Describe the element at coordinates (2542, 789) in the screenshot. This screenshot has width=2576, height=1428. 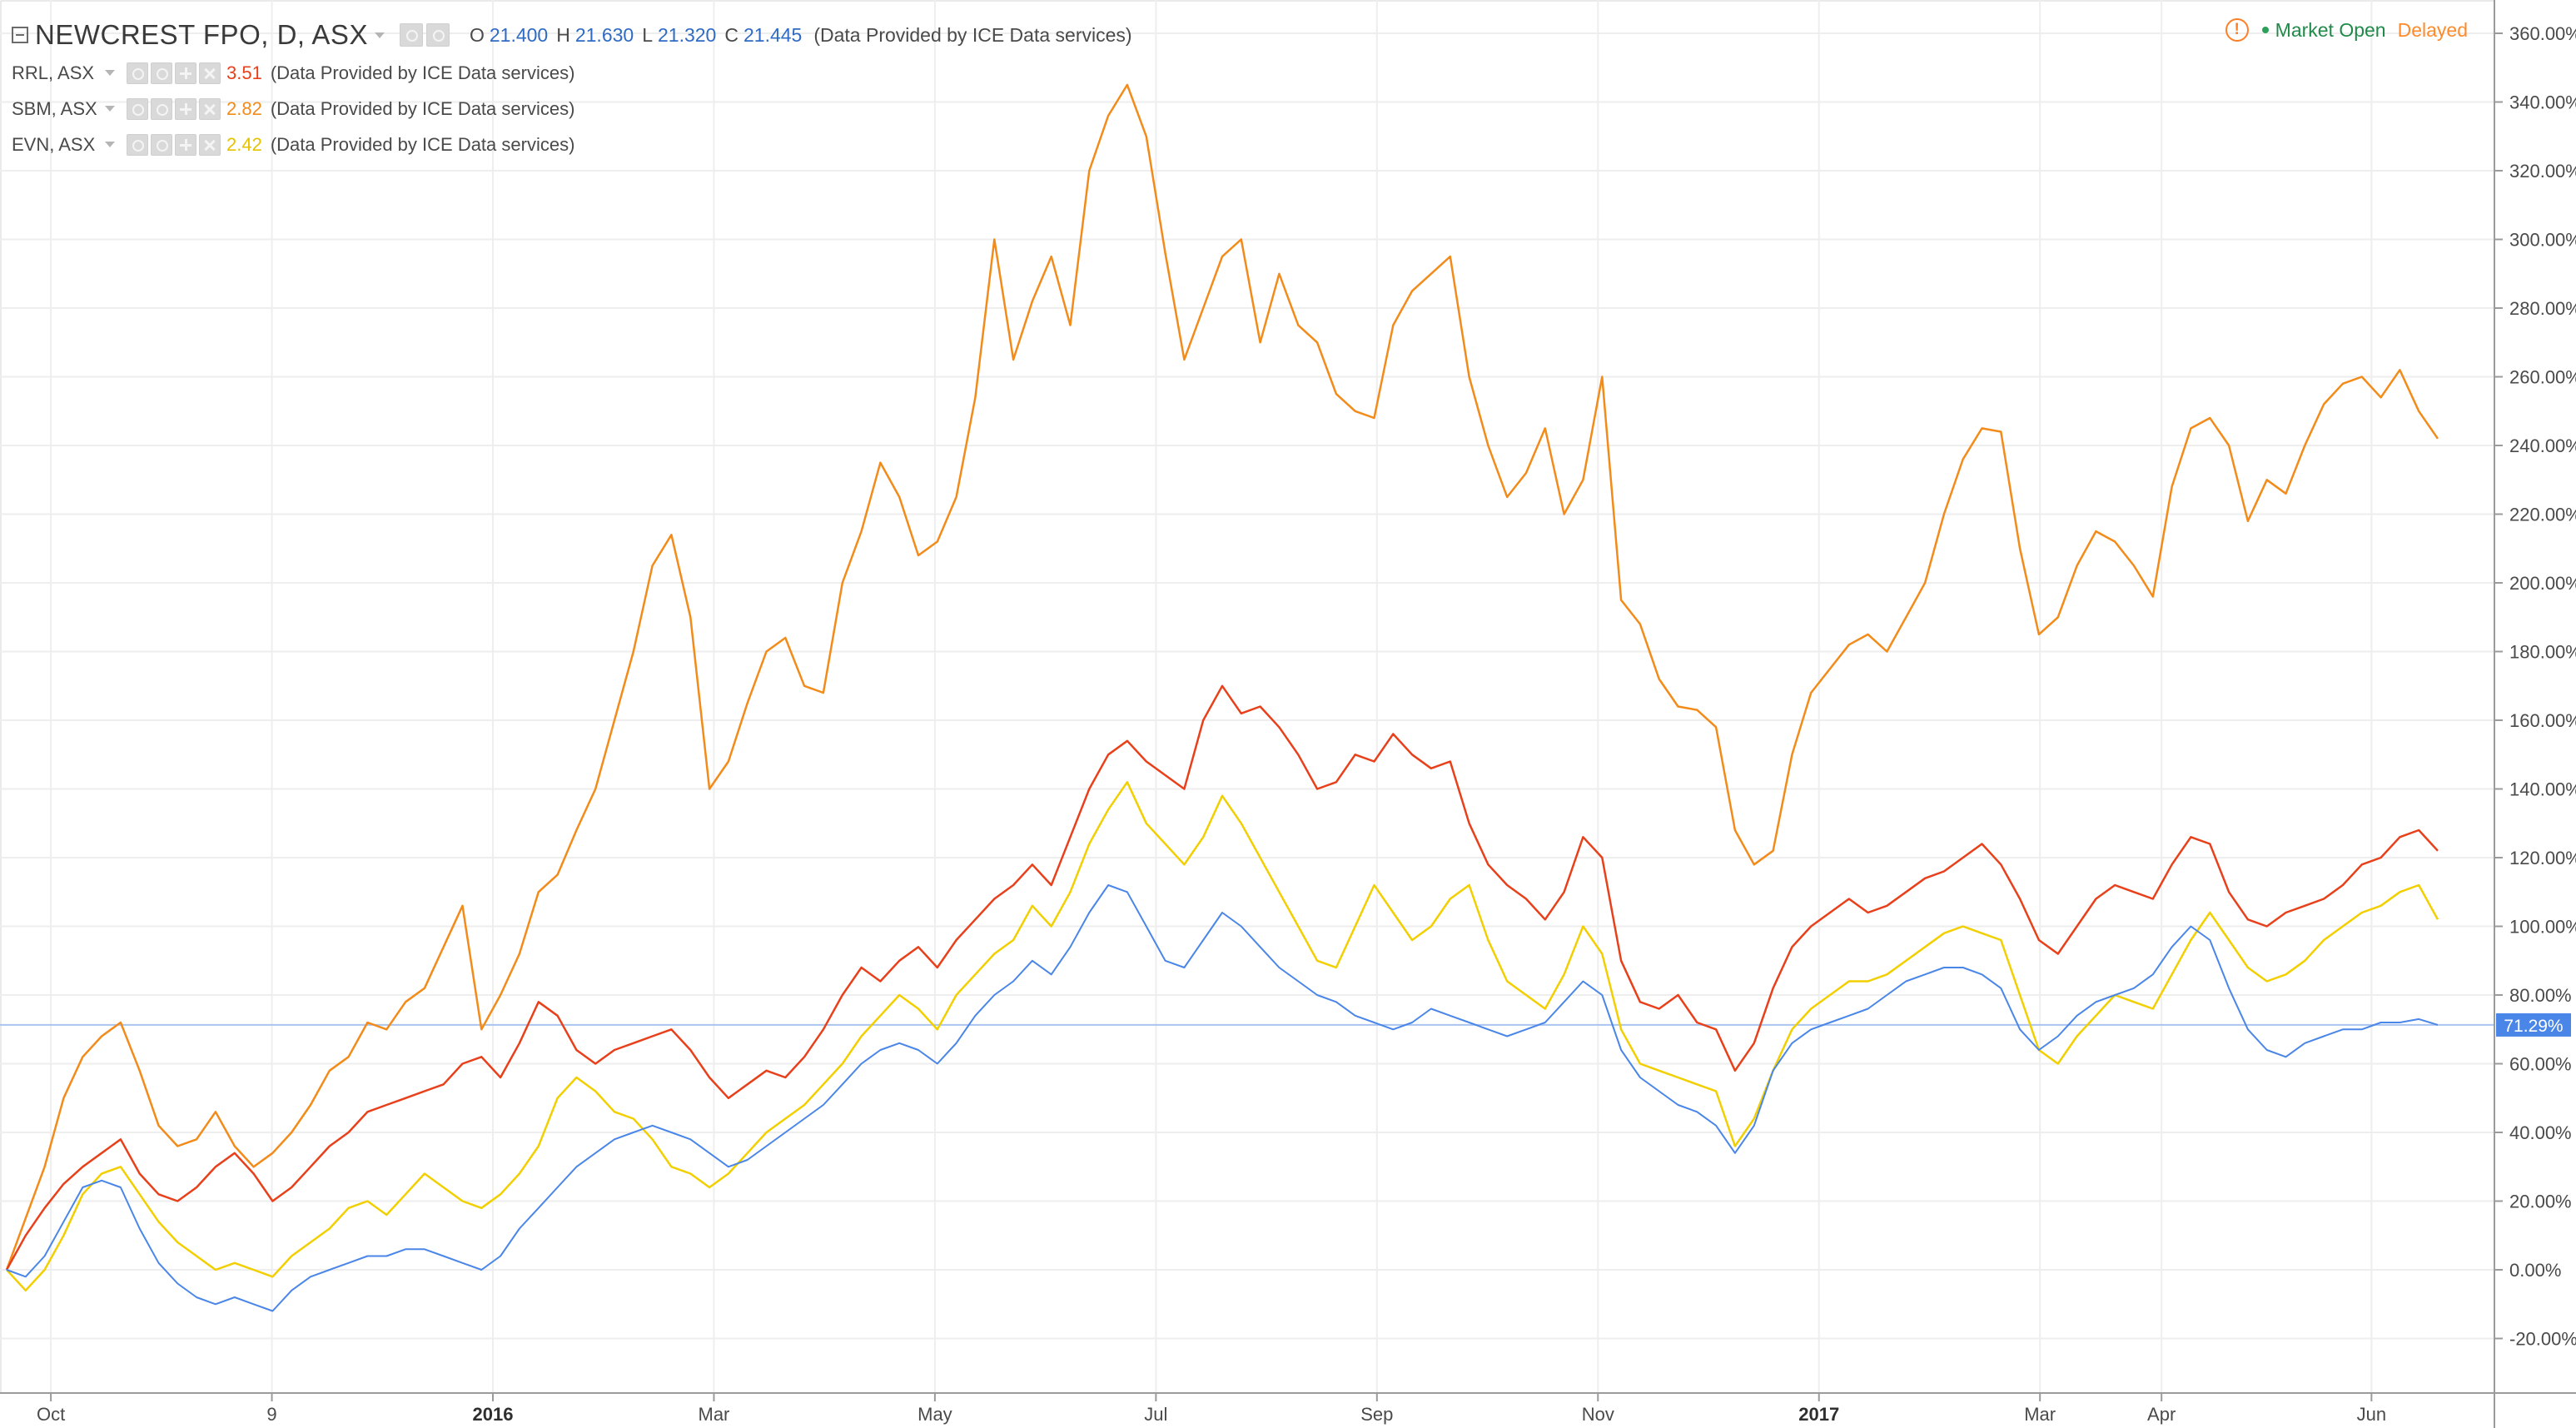
I see `y-tick-label: 140.00%` at that location.